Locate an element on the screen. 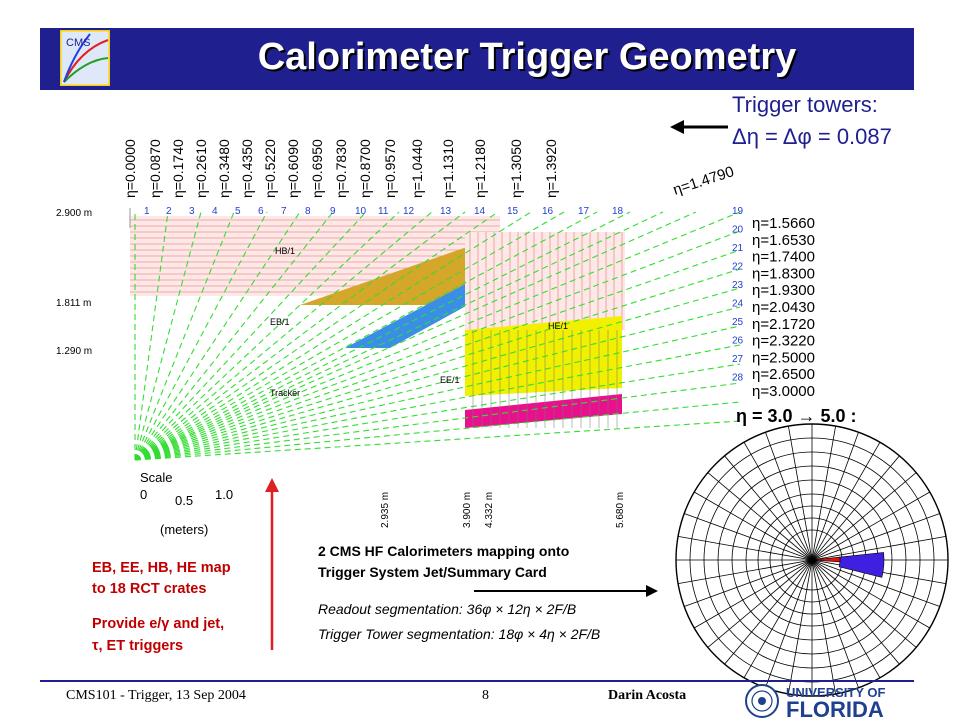 Image resolution: width=960 pixels, height=720 pixels. eta-boundary-label: η=0.9570 is located at coordinates (390, 168).